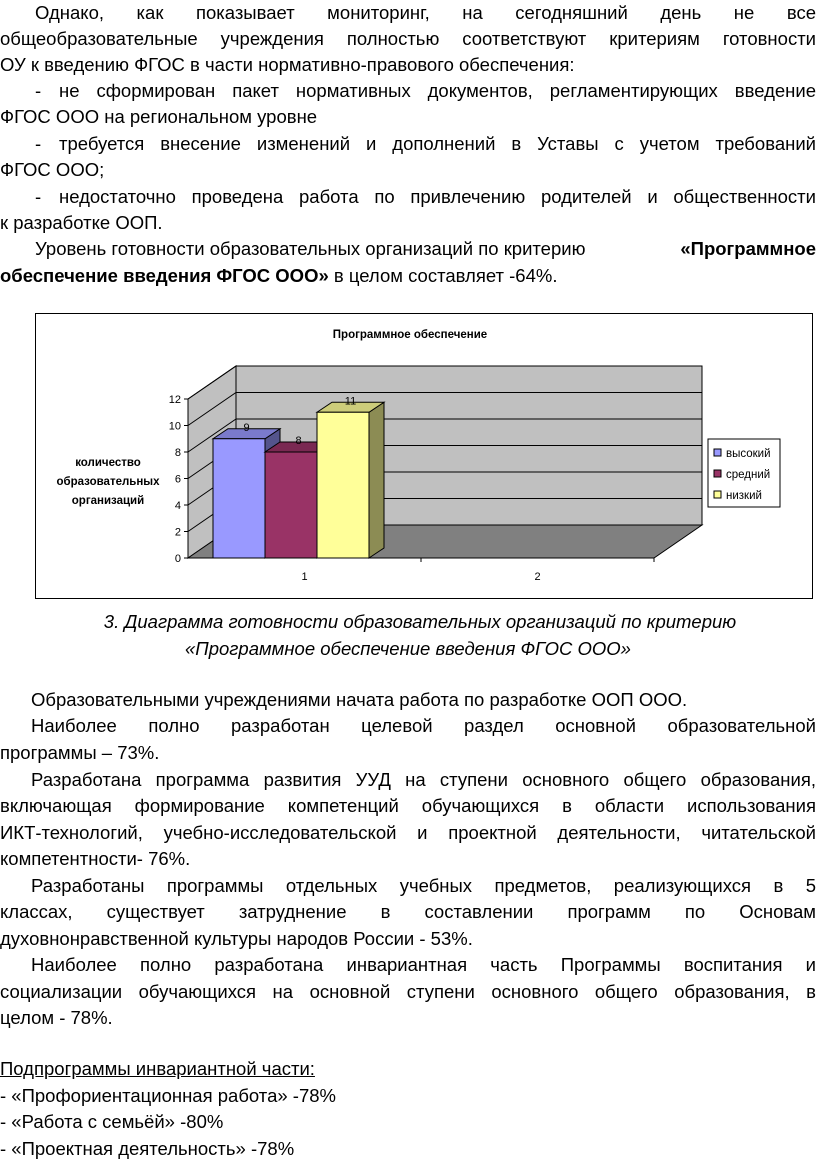 The height and width of the screenshot is (1164, 816). Describe the element at coordinates (178, 559) in the screenshot. I see `y-tick-label: 0` at that location.